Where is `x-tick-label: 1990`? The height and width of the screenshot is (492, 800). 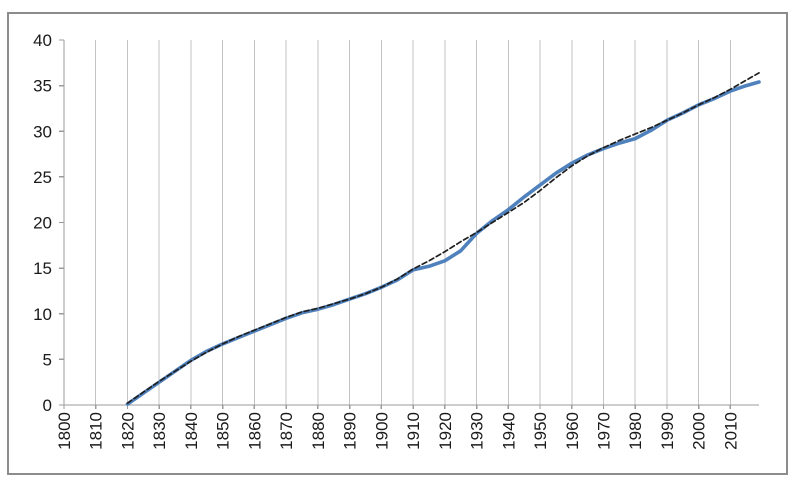
x-tick-label: 1990 is located at coordinates (667, 431).